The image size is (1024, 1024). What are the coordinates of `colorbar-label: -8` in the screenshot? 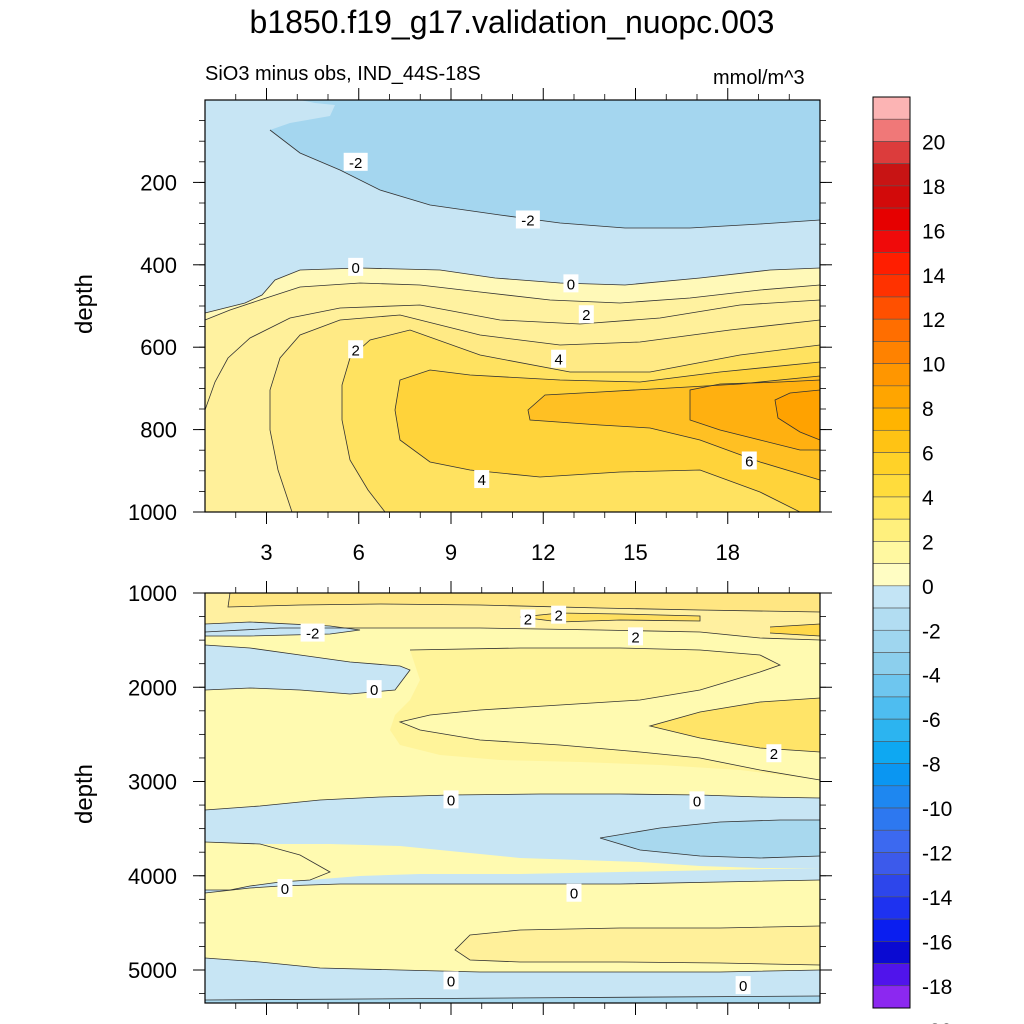 It's located at (931, 765).